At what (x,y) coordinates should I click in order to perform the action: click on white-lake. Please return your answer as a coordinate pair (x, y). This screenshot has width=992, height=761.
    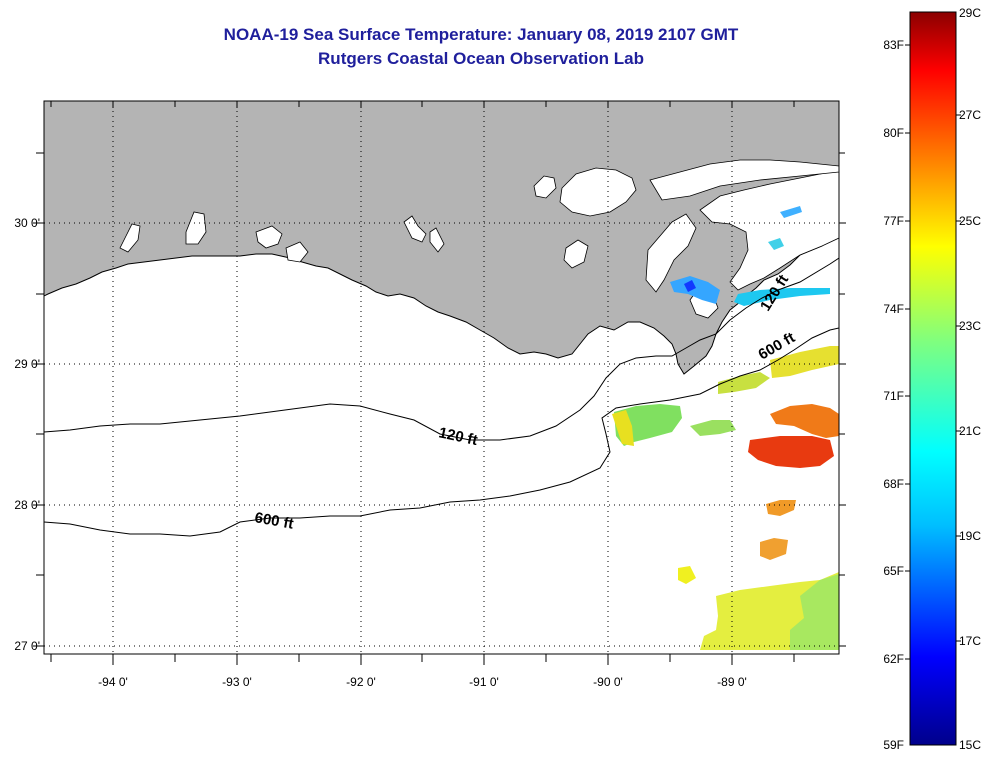
    Looking at the image, I should click on (196, 228).